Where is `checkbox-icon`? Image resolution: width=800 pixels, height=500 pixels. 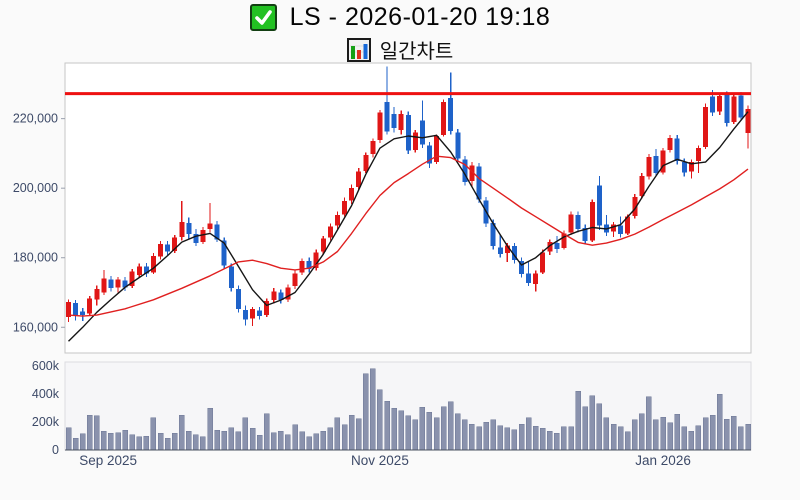 checkbox-icon is located at coordinates (263, 17).